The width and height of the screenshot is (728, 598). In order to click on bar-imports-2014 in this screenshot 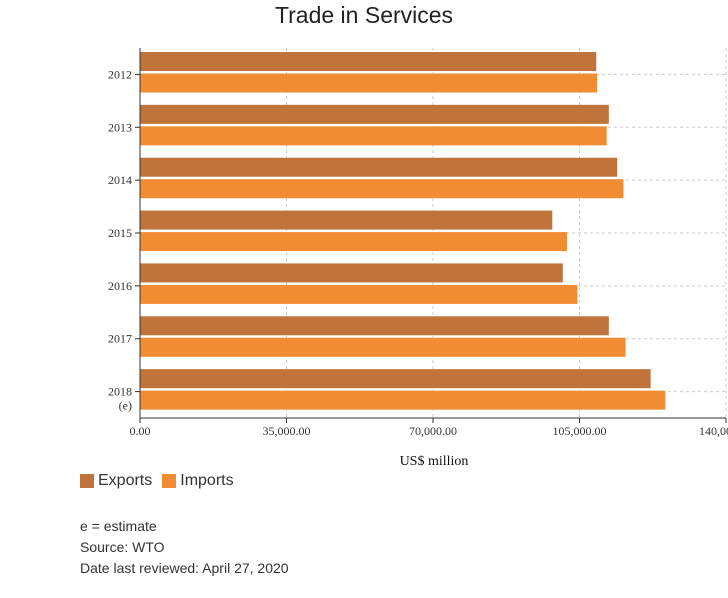, I will do `click(382, 189)`.